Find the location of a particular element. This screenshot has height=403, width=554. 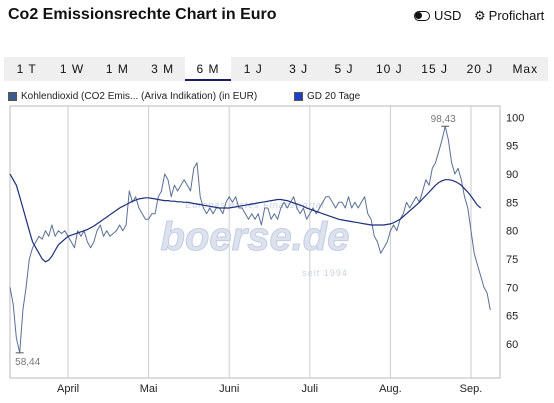

watermark-since: seit 1994 is located at coordinates (325, 273).